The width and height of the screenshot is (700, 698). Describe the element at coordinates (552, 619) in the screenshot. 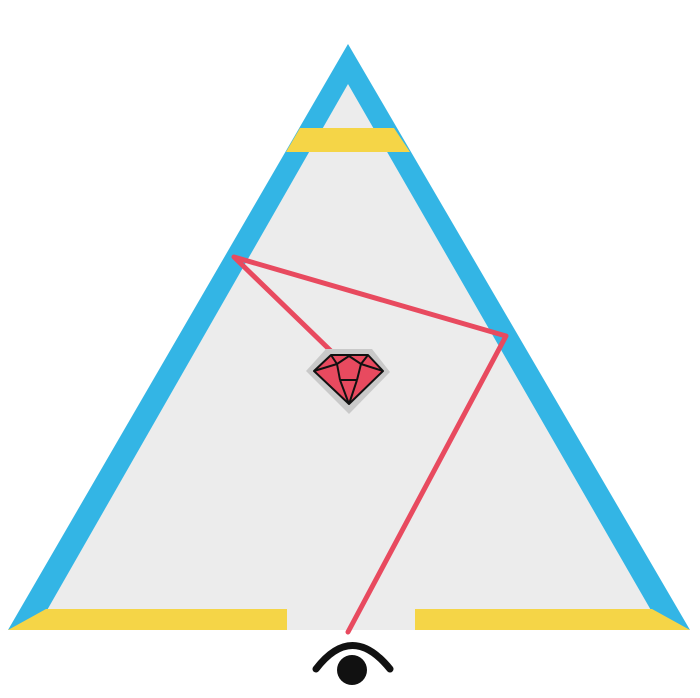

I see `bottom-right-opening` at that location.